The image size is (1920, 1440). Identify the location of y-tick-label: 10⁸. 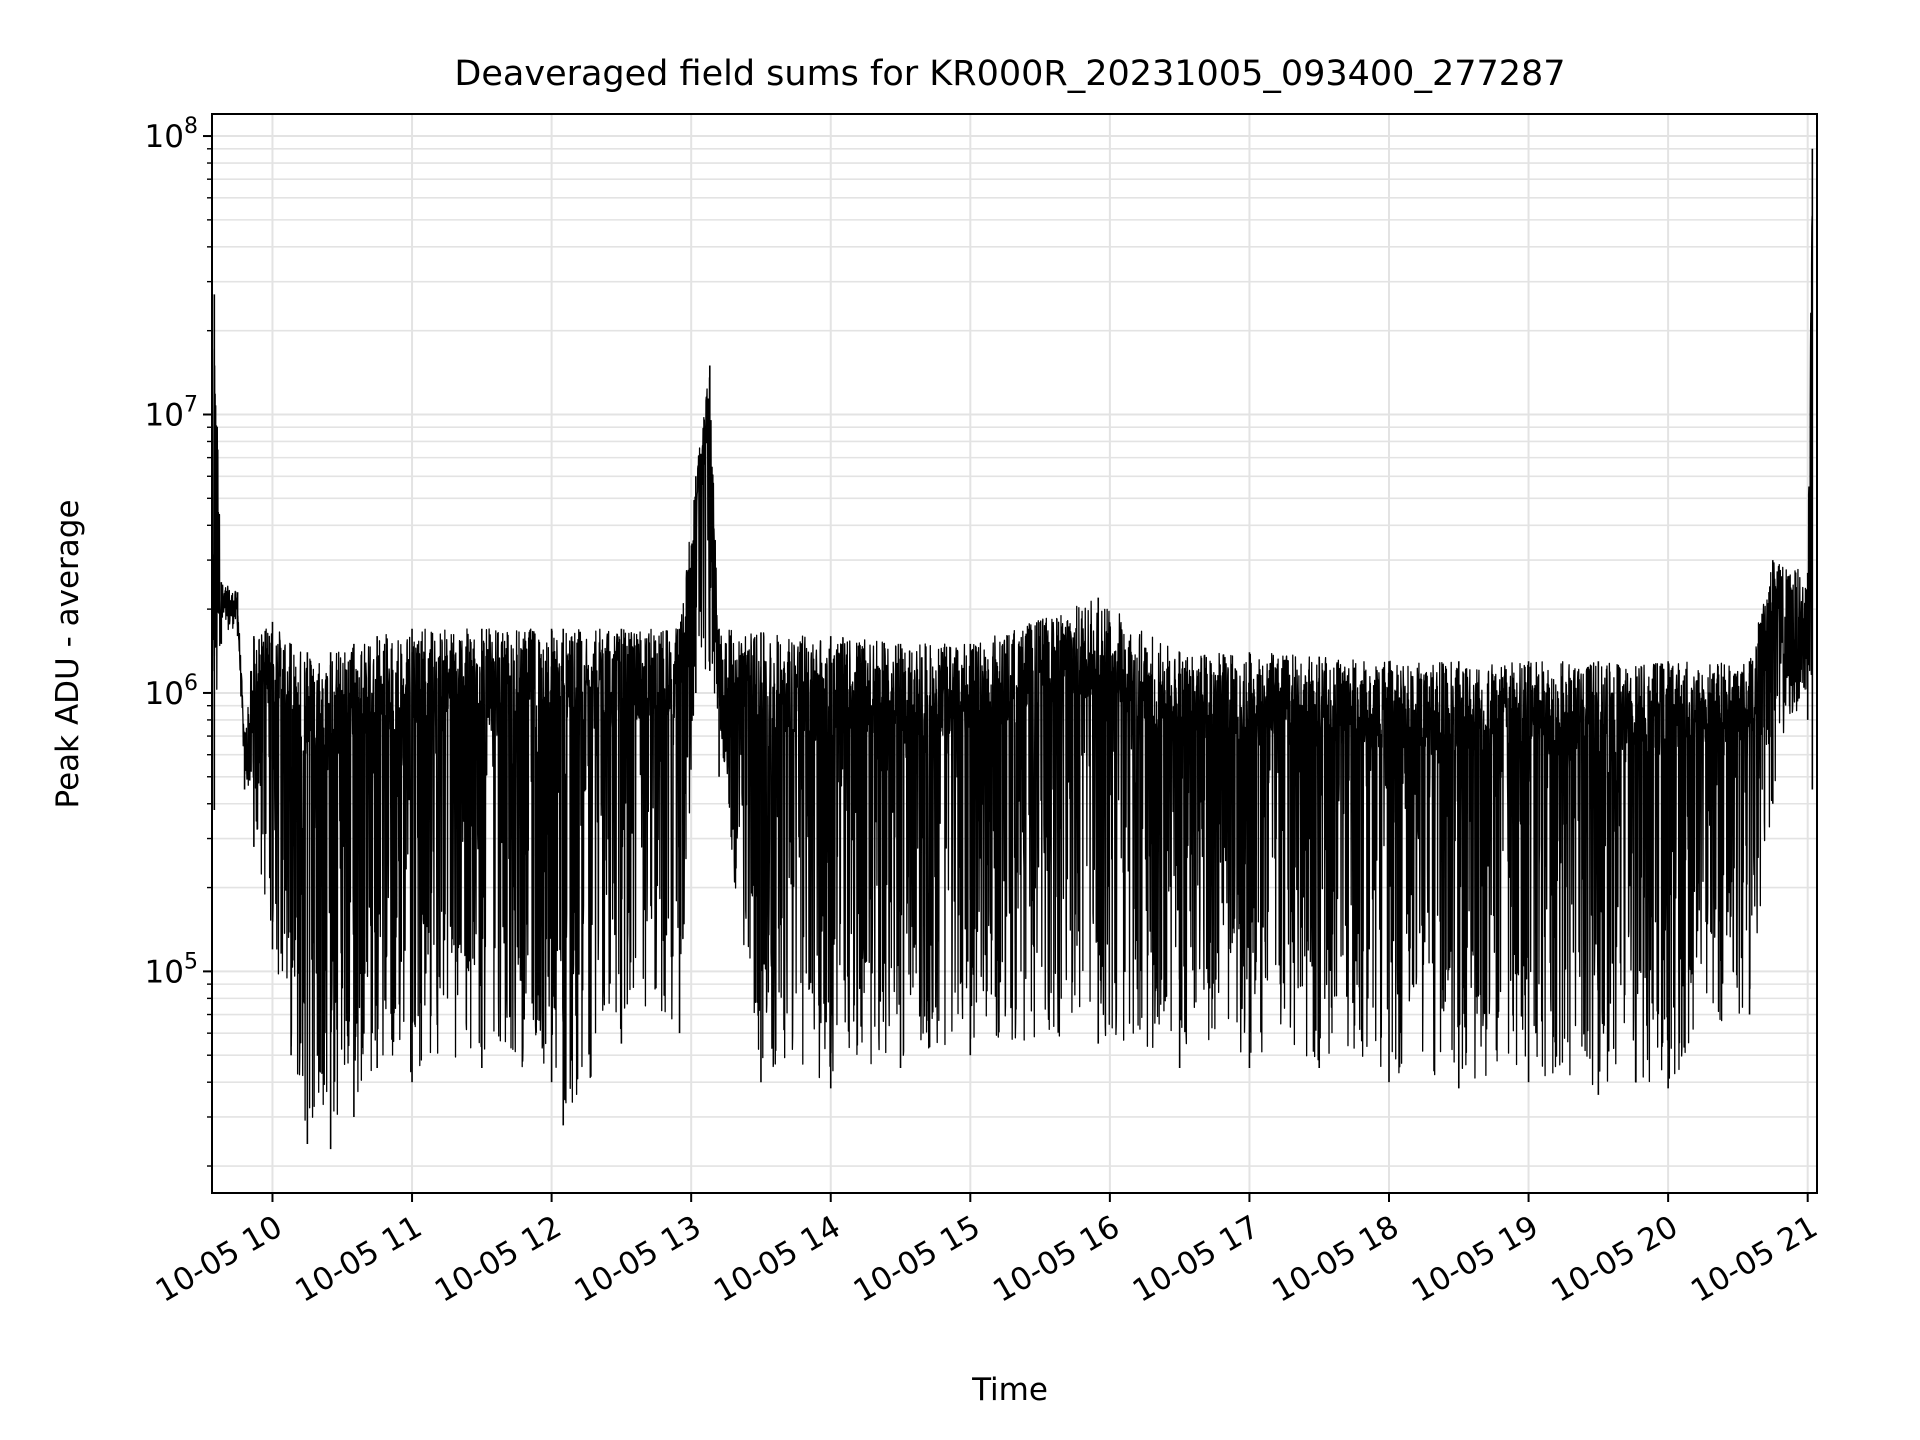
(171, 134).